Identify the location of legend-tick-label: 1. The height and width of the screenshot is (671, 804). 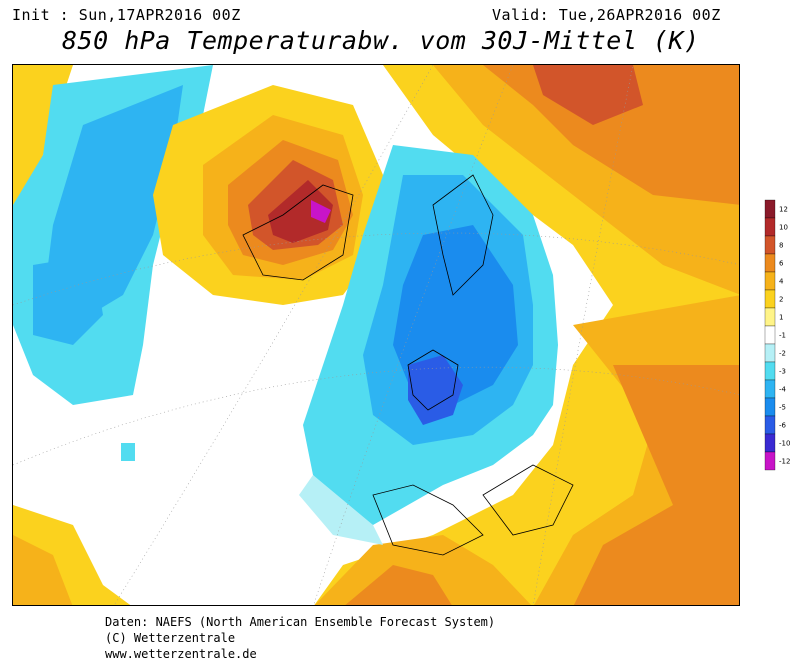
(781, 318).